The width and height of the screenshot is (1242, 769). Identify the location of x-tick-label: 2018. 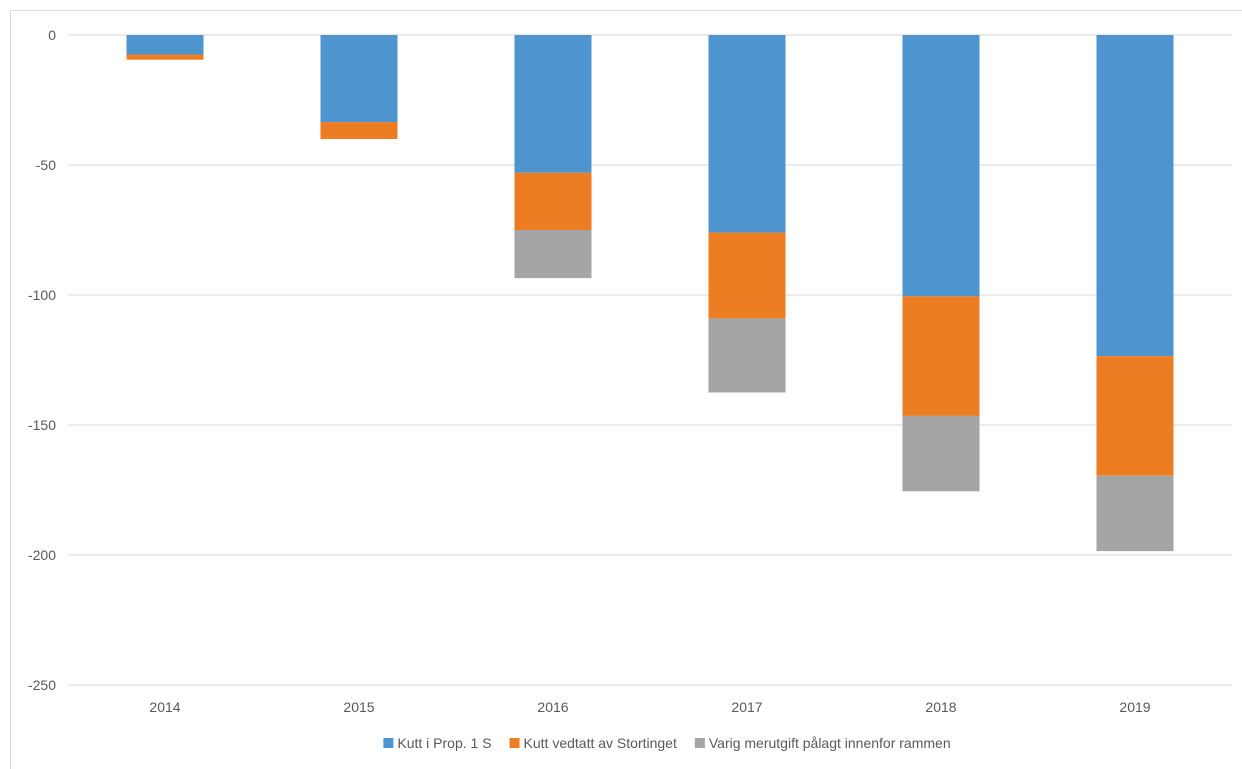
(940, 707).